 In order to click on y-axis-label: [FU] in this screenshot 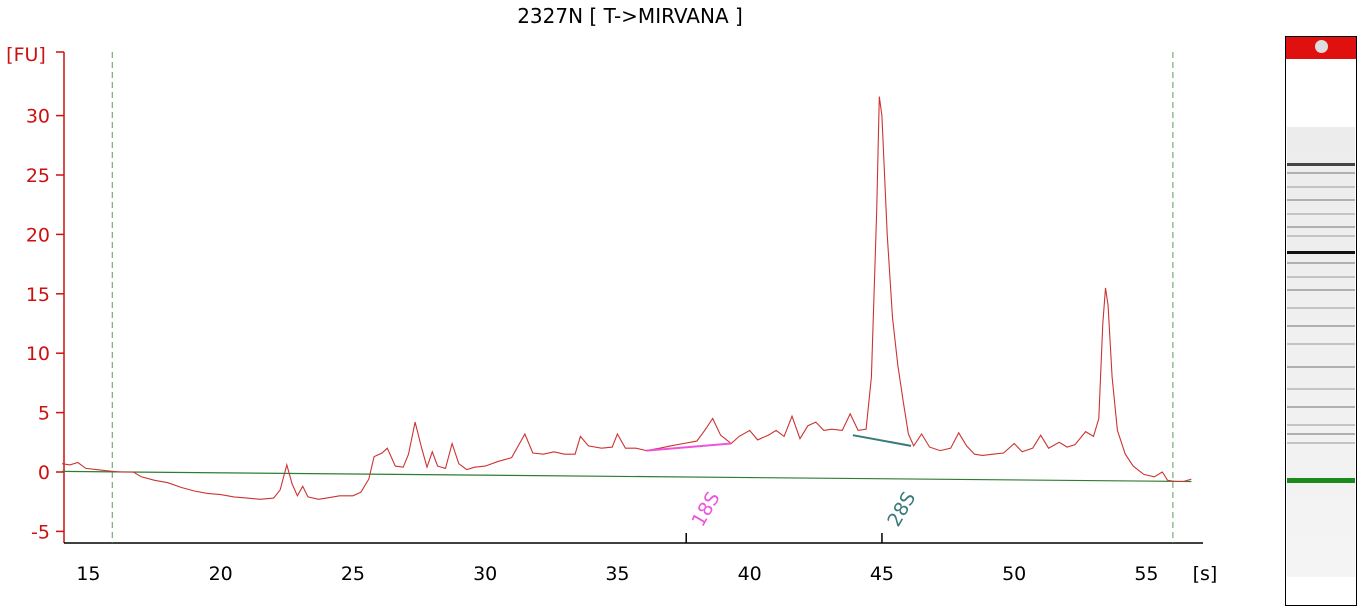, I will do `click(26, 55)`.